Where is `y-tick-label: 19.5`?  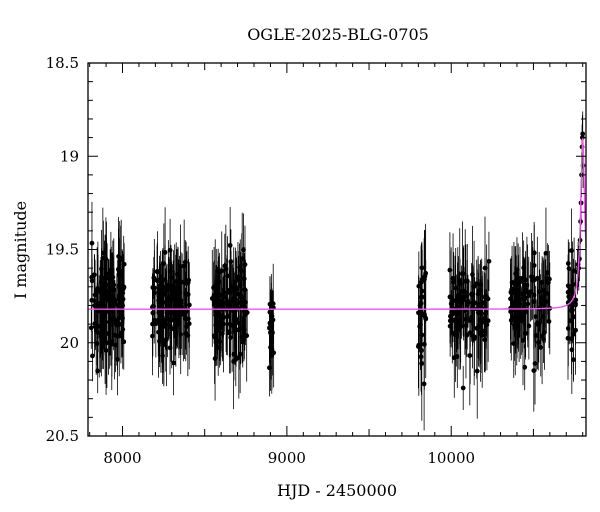
y-tick-label: 19.5 is located at coordinates (62, 250).